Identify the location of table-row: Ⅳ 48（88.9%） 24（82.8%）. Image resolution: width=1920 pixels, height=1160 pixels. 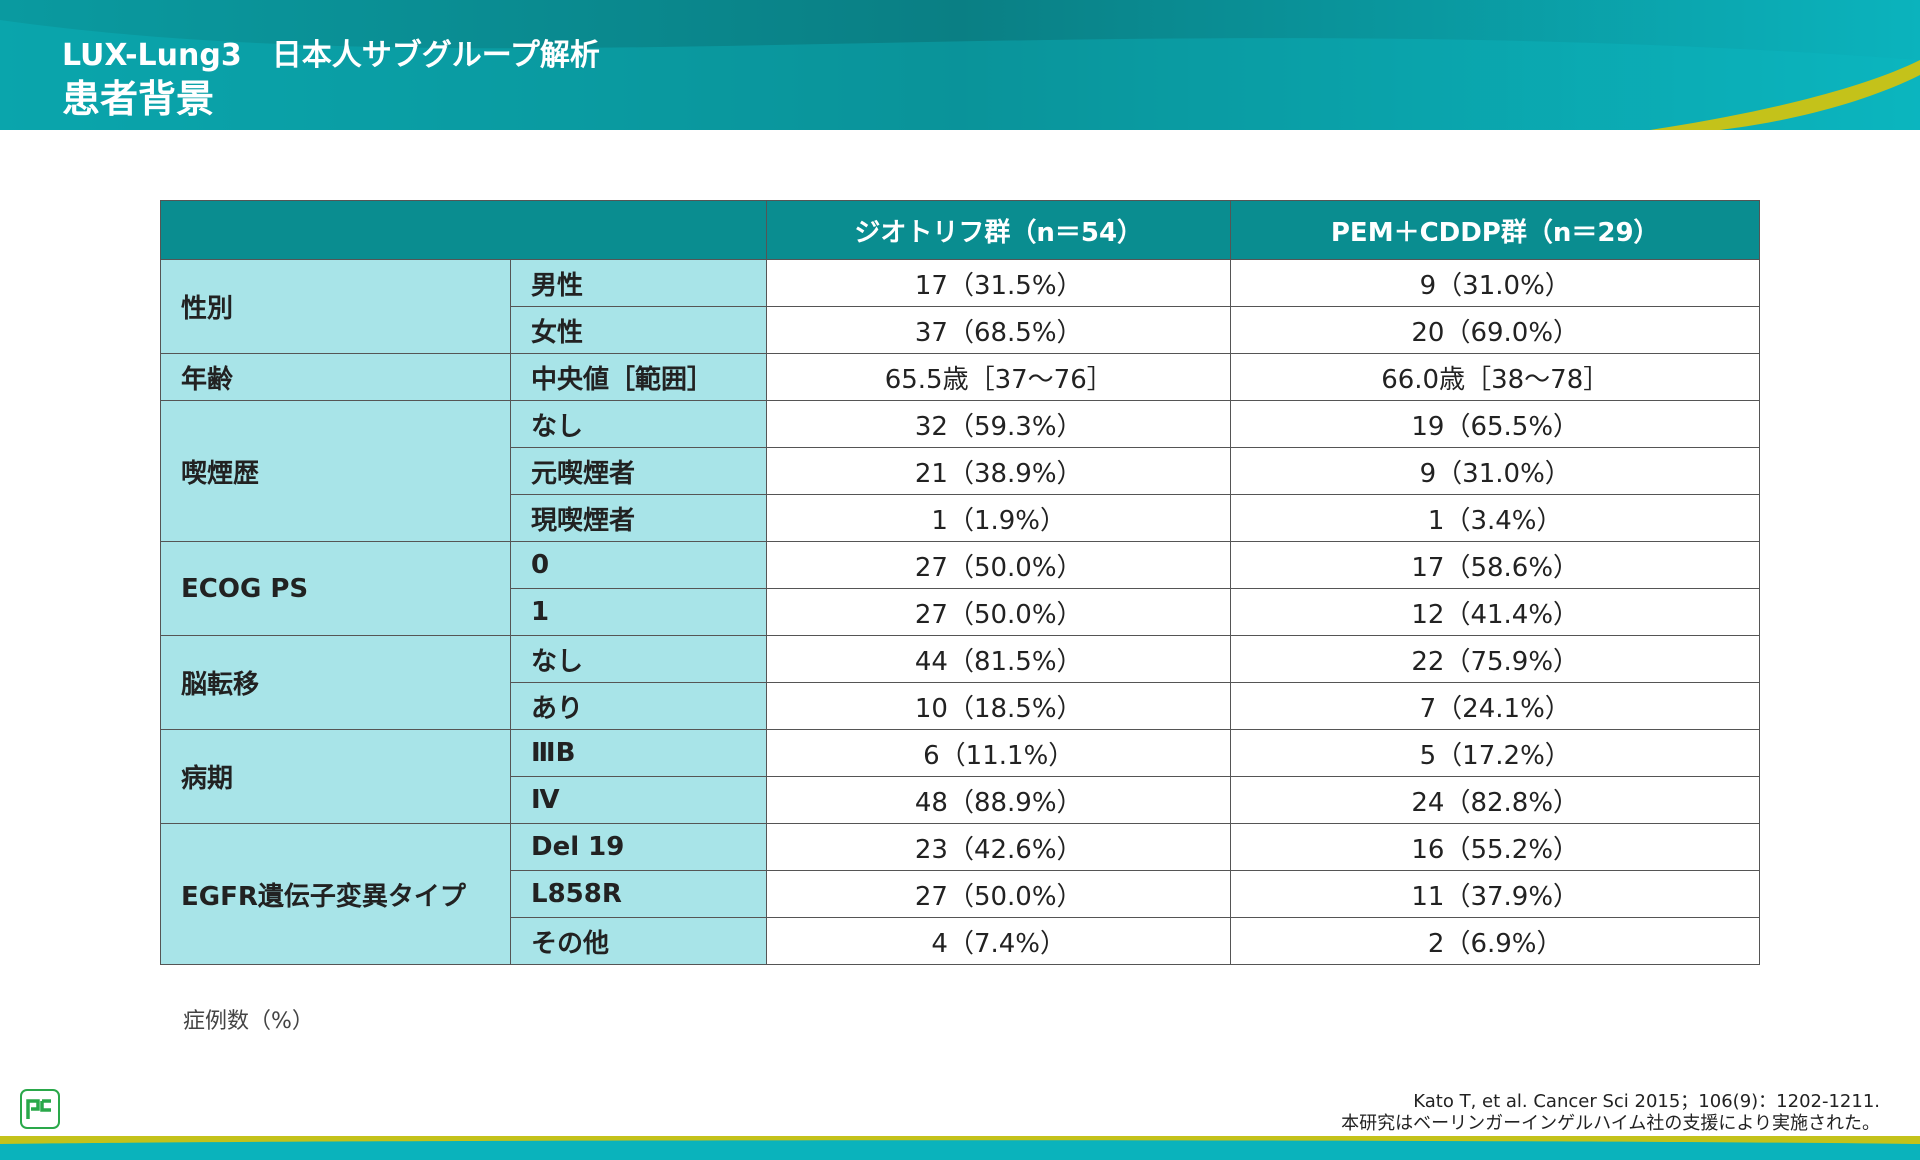
(960, 800).